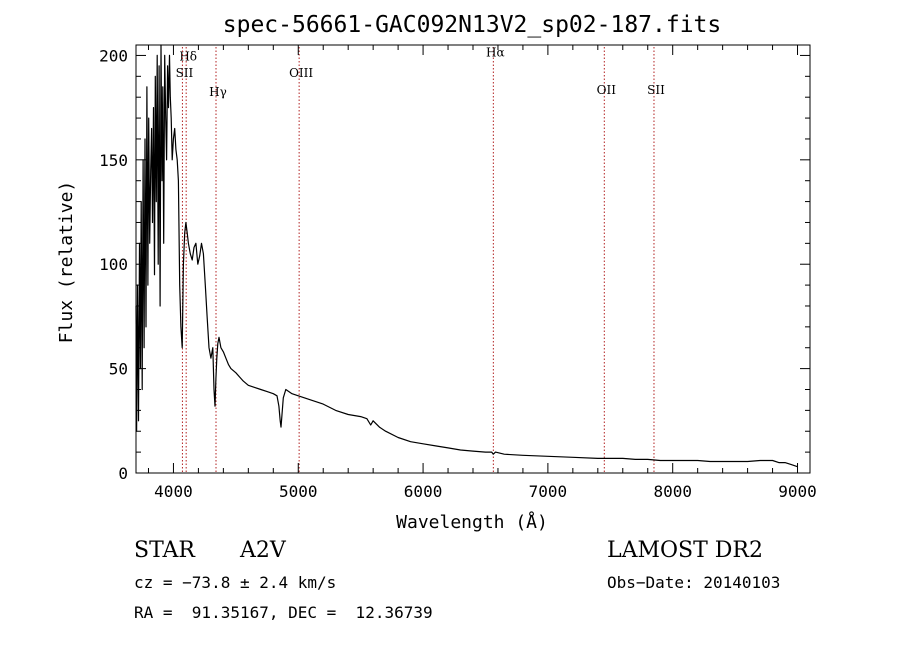 Image resolution: width=900 pixels, height=649 pixels. What do you see at coordinates (548, 491) in the screenshot?
I see `x-tick-label: 7000` at bounding box center [548, 491].